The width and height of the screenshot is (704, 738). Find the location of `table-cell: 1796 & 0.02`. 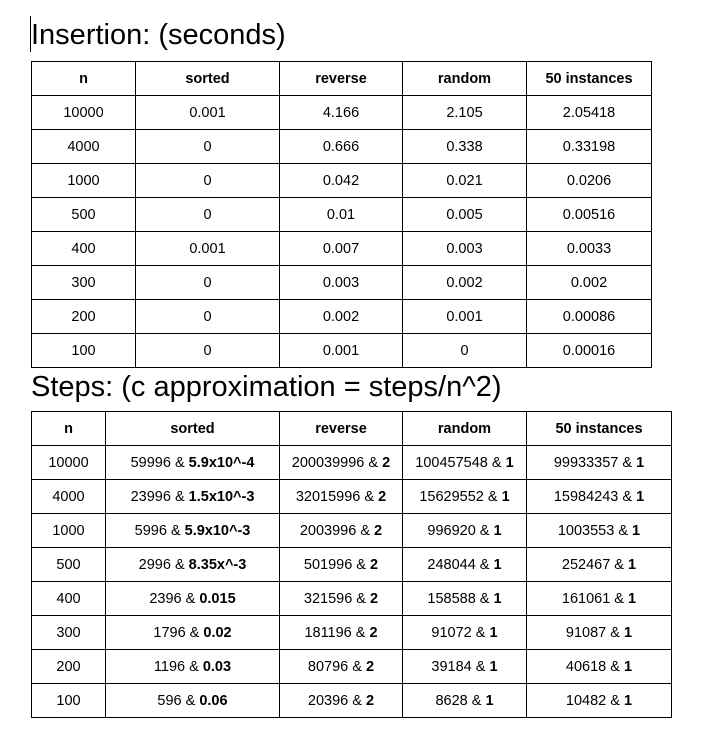

table-cell: 1796 & 0.02 is located at coordinates (192, 632).